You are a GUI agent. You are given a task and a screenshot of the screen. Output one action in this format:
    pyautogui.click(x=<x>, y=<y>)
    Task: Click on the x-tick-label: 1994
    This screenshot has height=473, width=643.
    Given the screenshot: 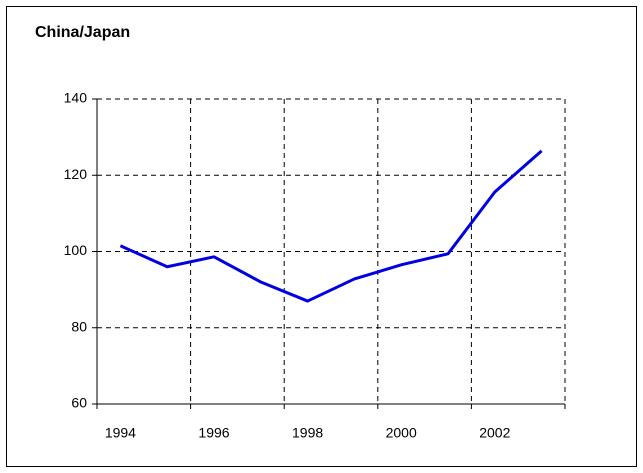 What is the action you would take?
    pyautogui.click(x=120, y=433)
    